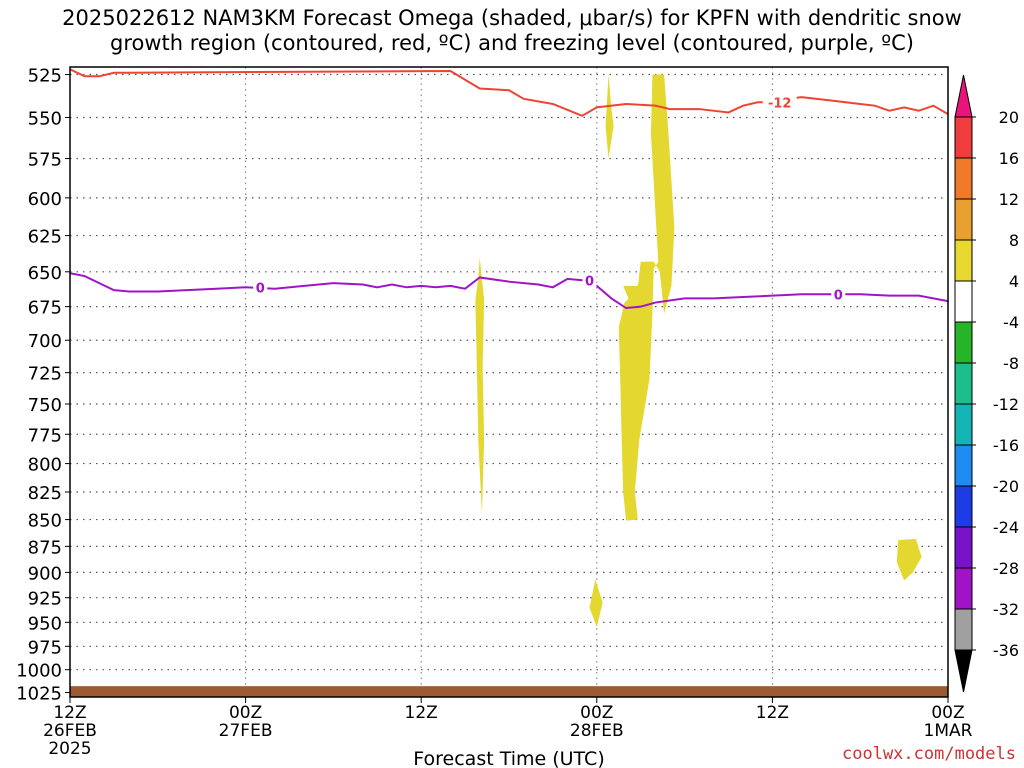 This screenshot has height=768, width=1024. I want to click on colorbar-label: -20, so click(1006, 486).